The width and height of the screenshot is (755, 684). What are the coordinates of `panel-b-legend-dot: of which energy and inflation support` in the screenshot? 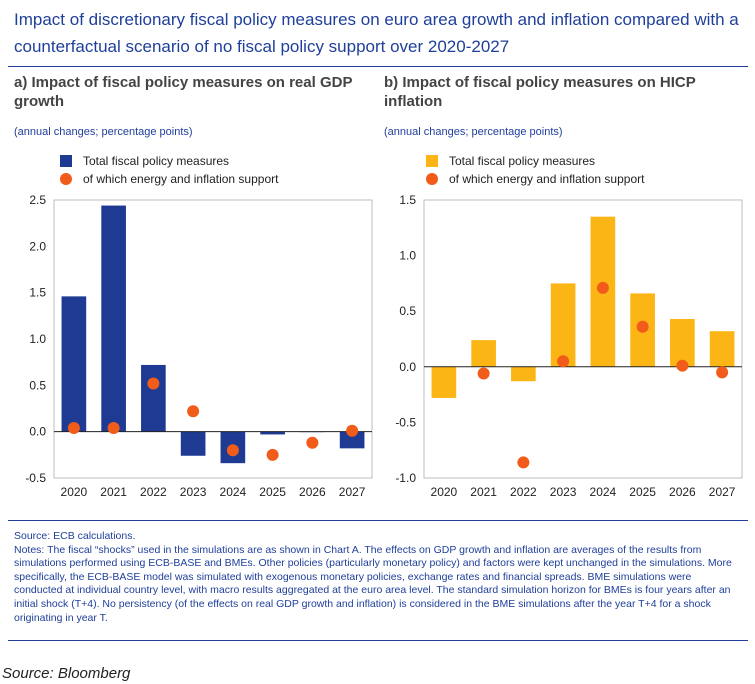 It's located at (535, 179).